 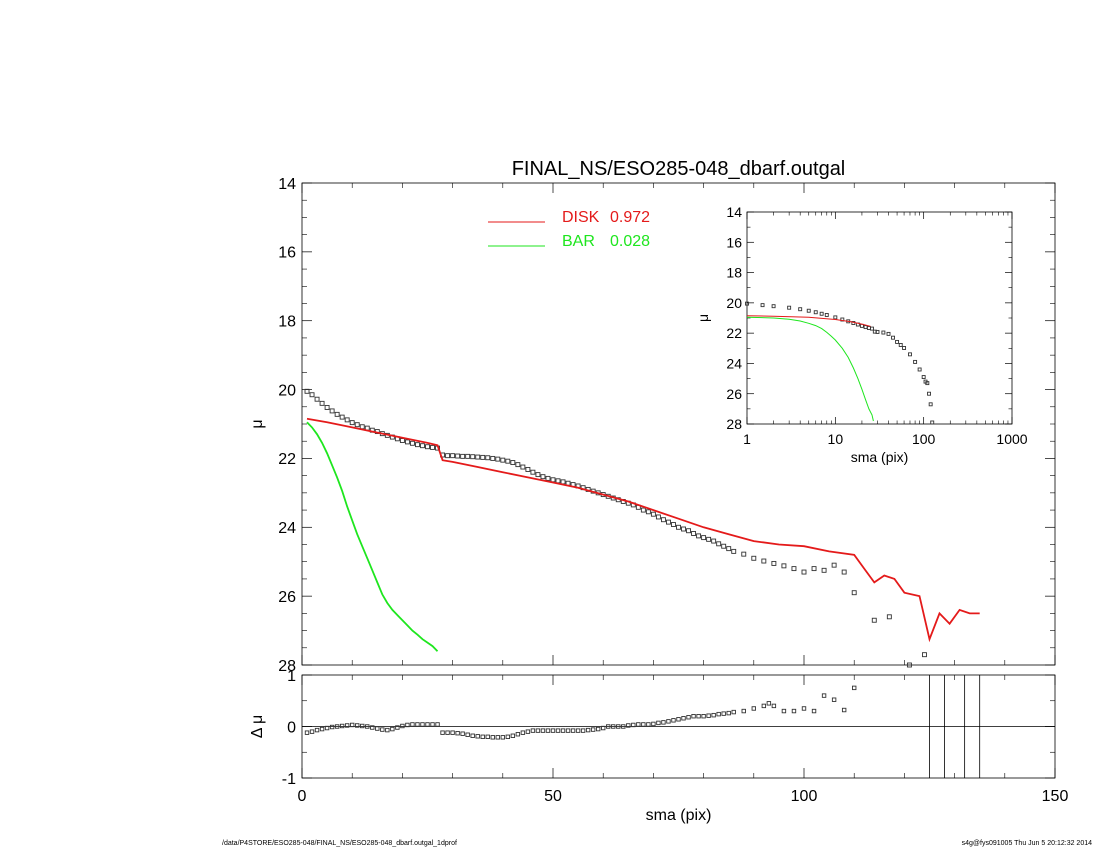 I want to click on y-tick-label: -1, so click(x=289, y=779).